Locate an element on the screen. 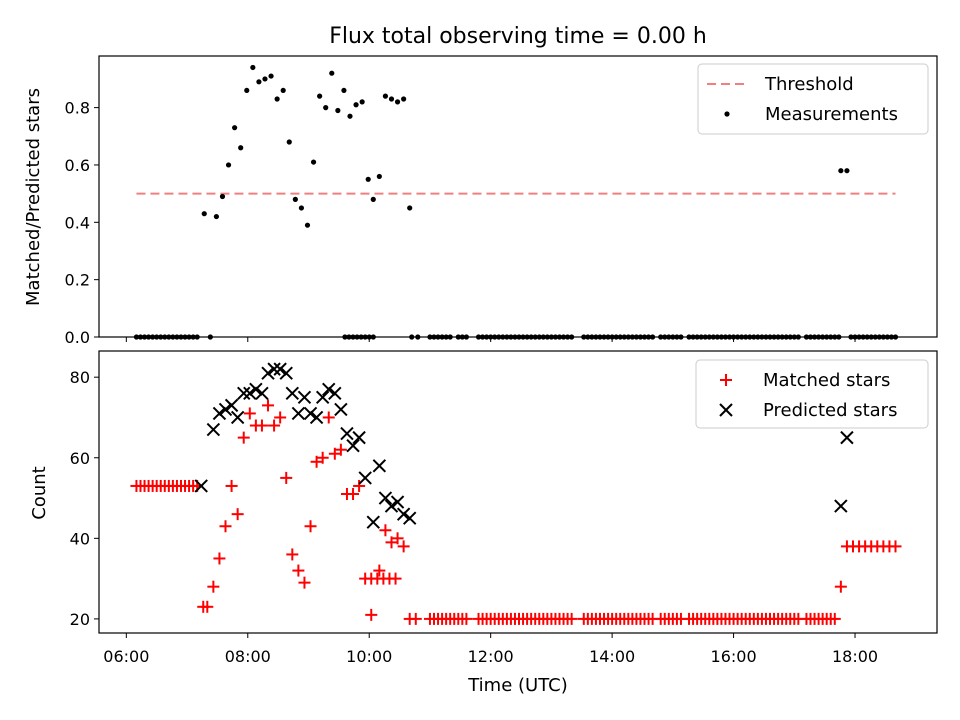 The height and width of the screenshot is (720, 960). legend-matched-label: Matched stars is located at coordinates (826, 380).